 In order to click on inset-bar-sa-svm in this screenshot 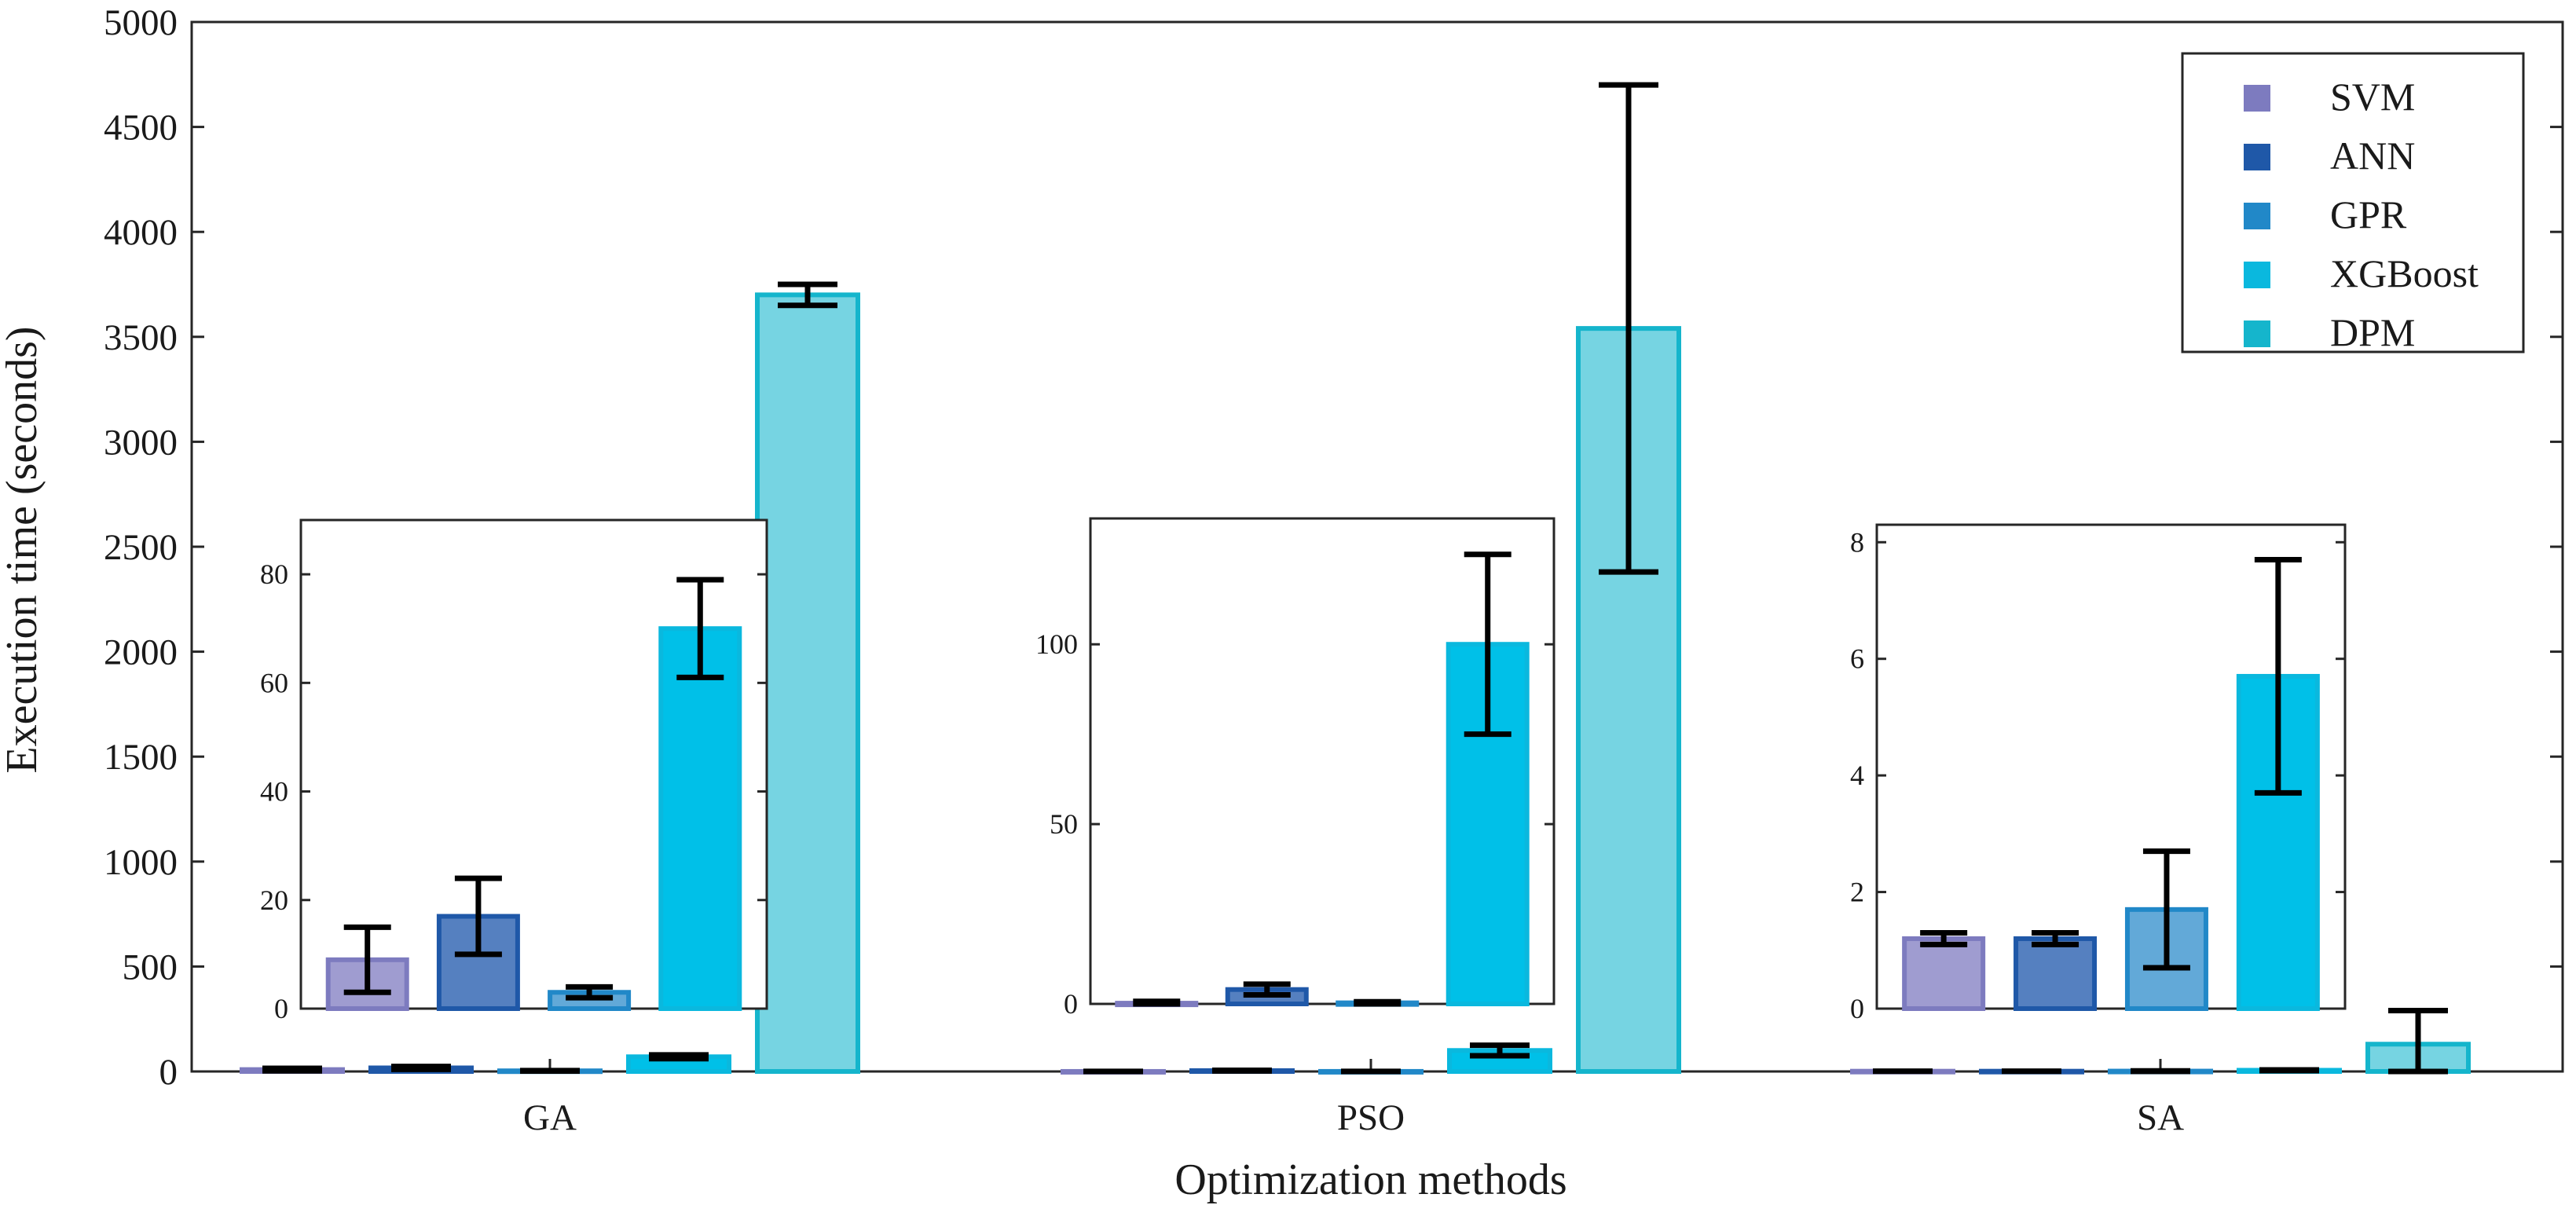, I will do `click(1944, 974)`.